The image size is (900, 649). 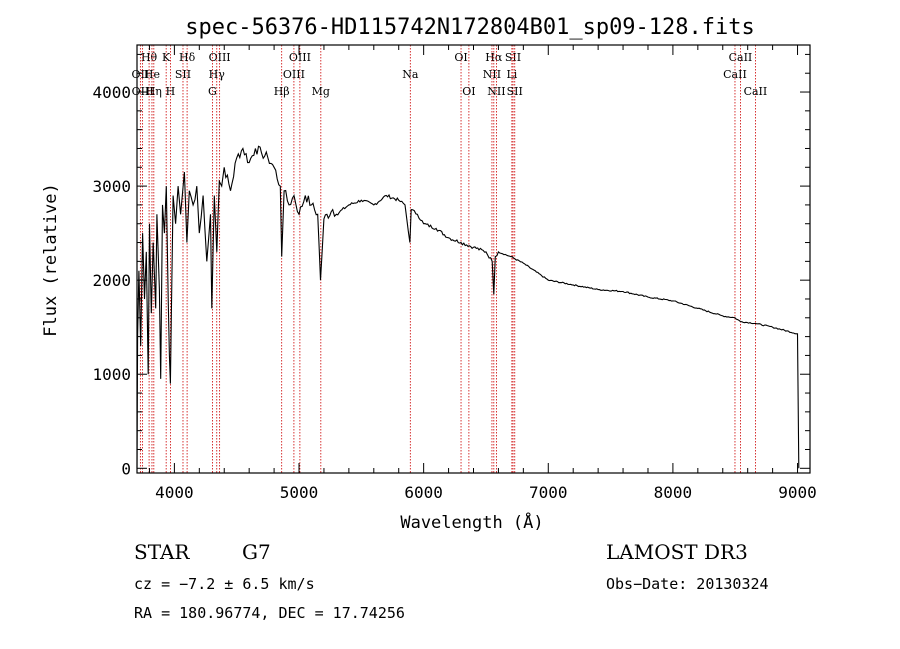 What do you see at coordinates (111, 280) in the screenshot?
I see `y-tick-label: 2000` at bounding box center [111, 280].